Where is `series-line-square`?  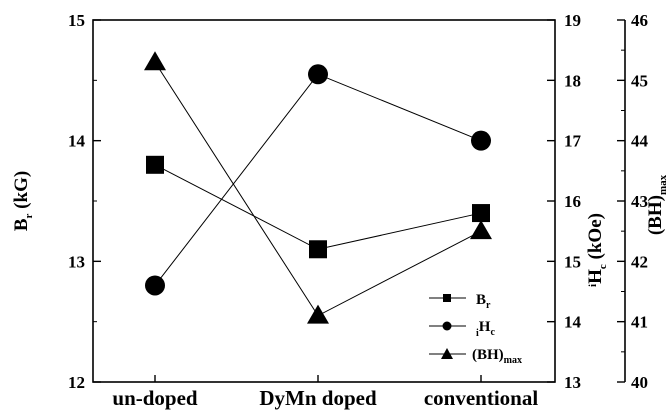
series-line-square is located at coordinates (318, 207).